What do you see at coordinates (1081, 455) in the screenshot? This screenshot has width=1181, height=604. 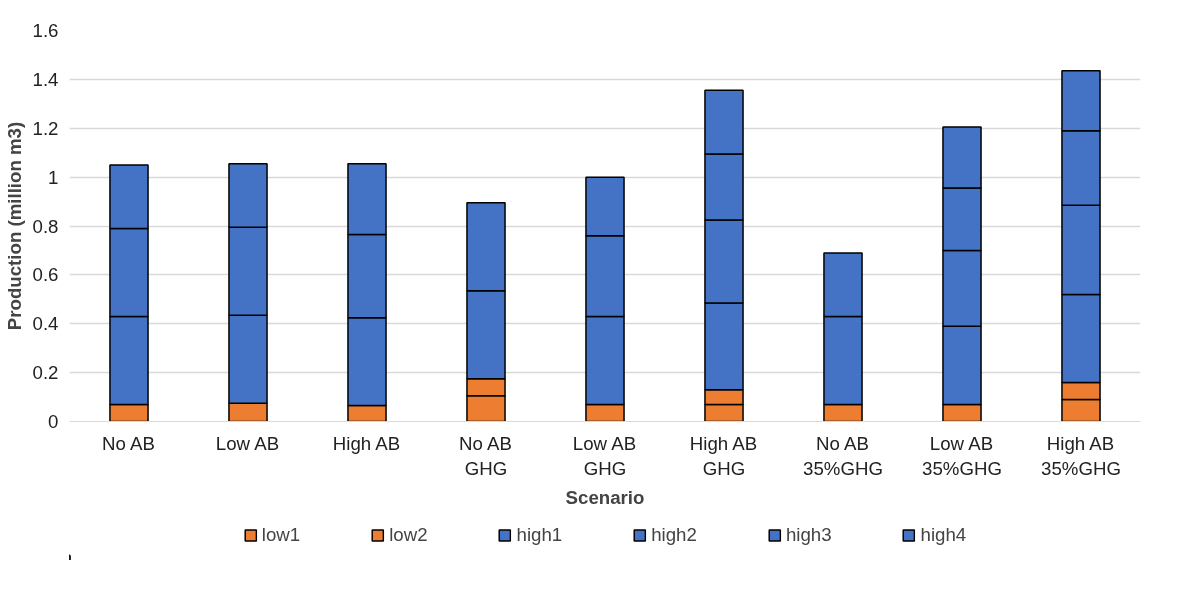 I see `x-tick-label: High AB 35%GHG` at bounding box center [1081, 455].